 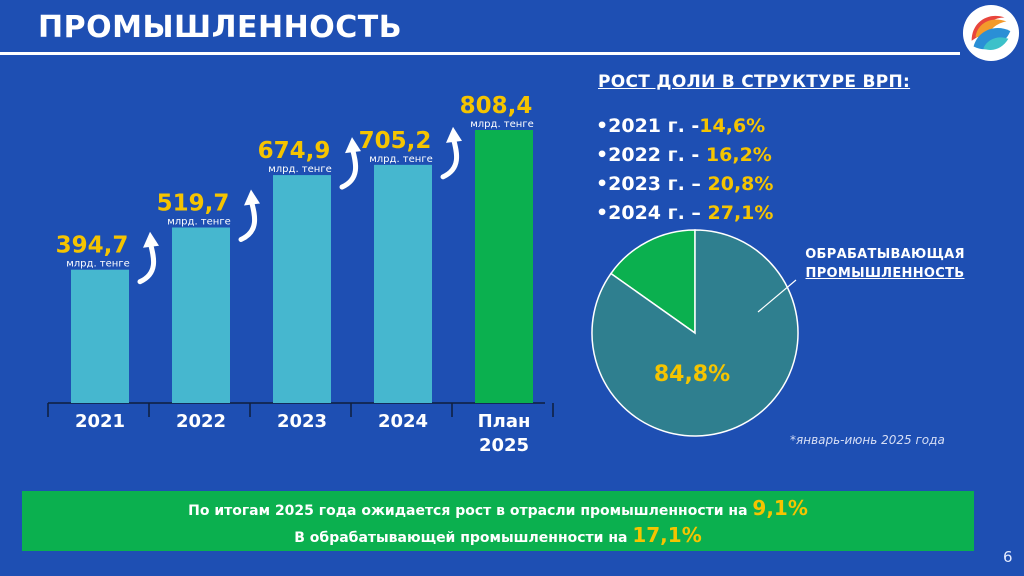 I want to click on vrp-row-label: •2022 г. -, so click(x=651, y=155).